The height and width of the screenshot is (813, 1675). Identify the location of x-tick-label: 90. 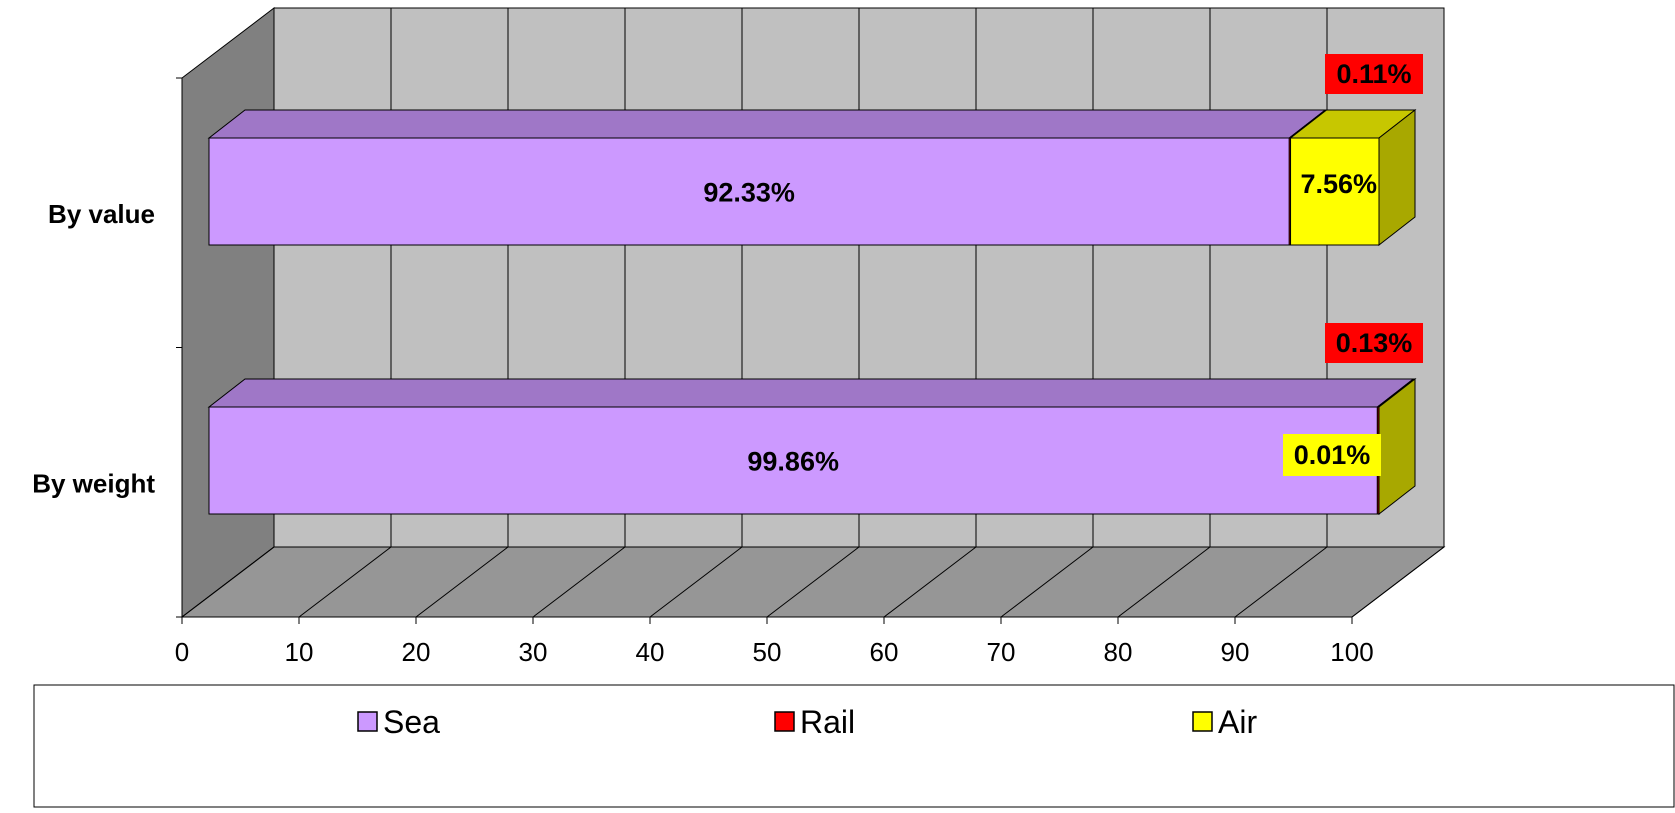
(1235, 652).